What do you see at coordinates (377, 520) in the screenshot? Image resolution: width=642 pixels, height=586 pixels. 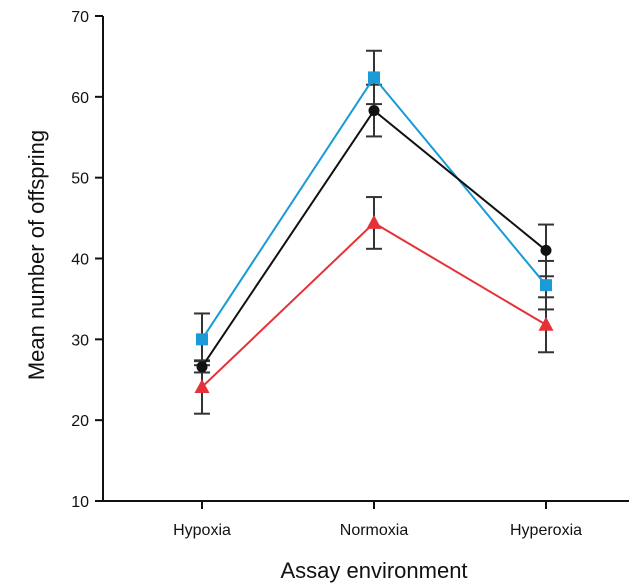 I see `x-ticks: Hypoxia Normoxia Hyperoxia` at bounding box center [377, 520].